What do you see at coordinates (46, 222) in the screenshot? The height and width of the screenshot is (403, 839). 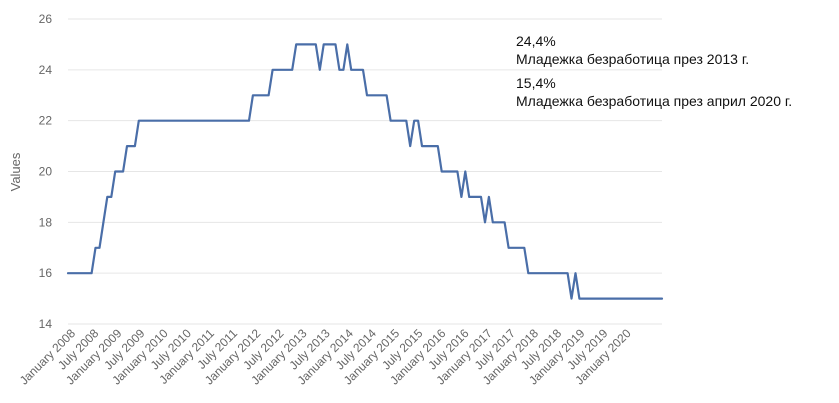 I see `y-tick-label: 18` at bounding box center [46, 222].